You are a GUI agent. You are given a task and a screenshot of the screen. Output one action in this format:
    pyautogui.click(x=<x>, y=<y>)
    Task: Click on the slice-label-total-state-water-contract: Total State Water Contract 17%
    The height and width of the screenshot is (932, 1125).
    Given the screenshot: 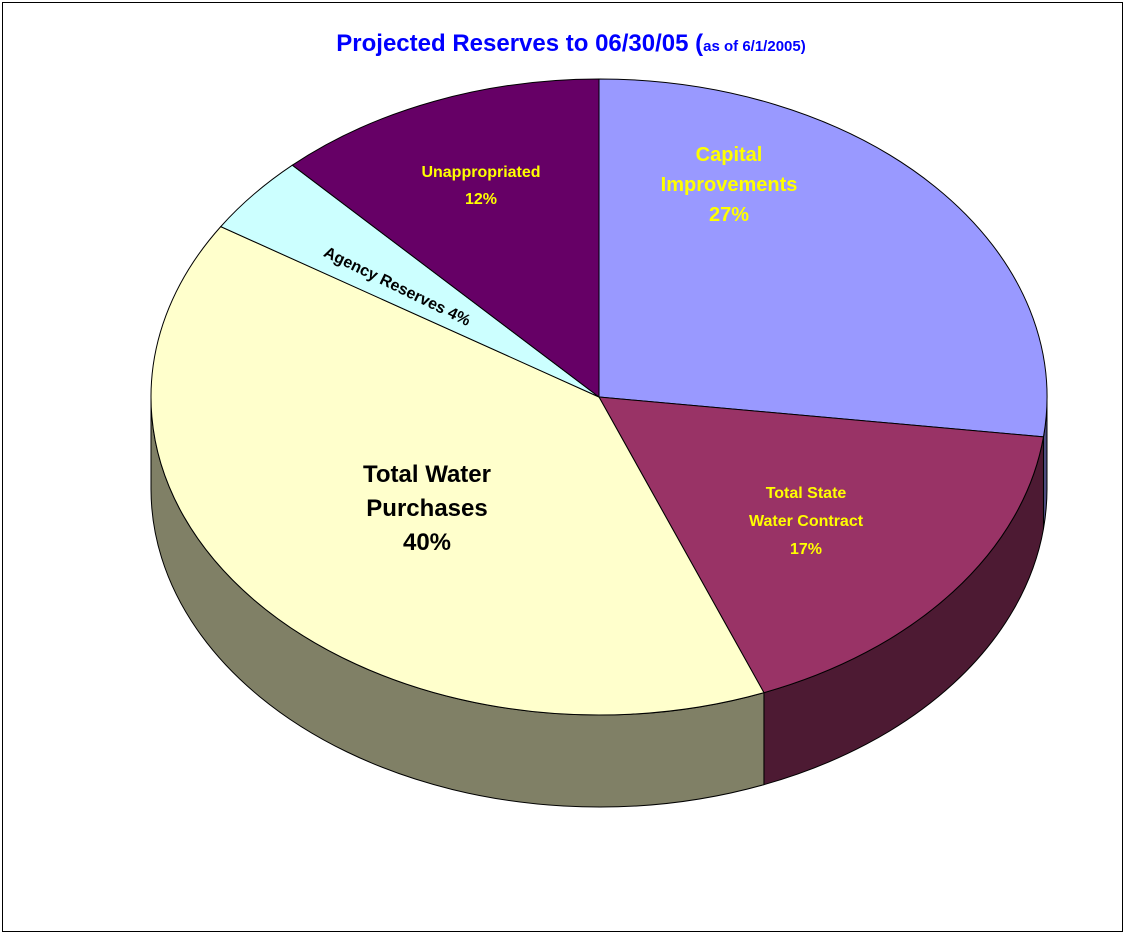 What is the action you would take?
    pyautogui.click(x=806, y=521)
    